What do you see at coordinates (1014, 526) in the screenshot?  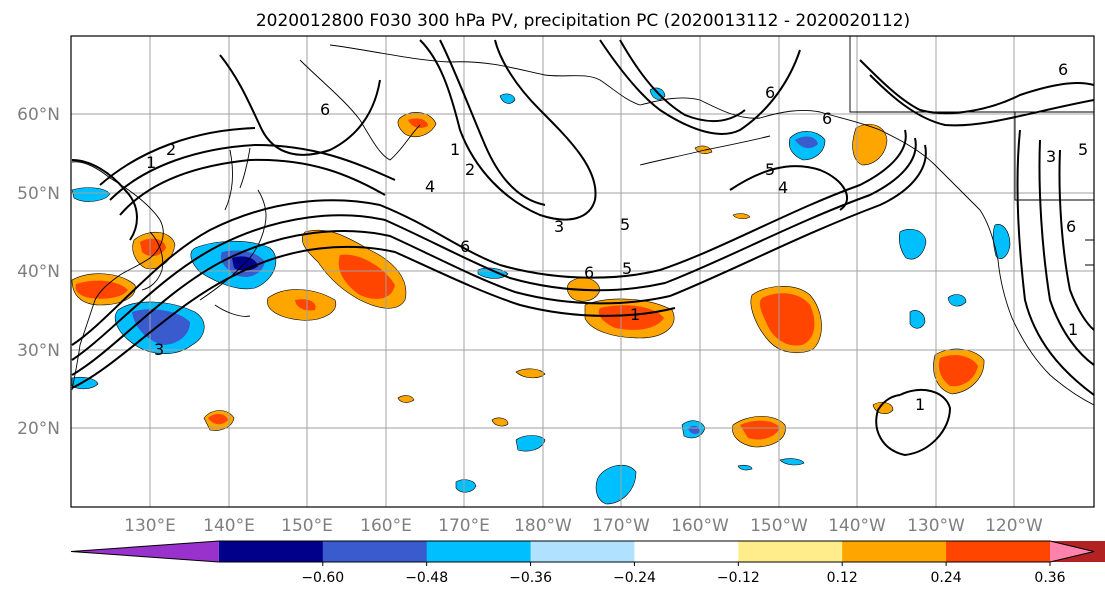 I see `lon-label: 120°W` at bounding box center [1014, 526].